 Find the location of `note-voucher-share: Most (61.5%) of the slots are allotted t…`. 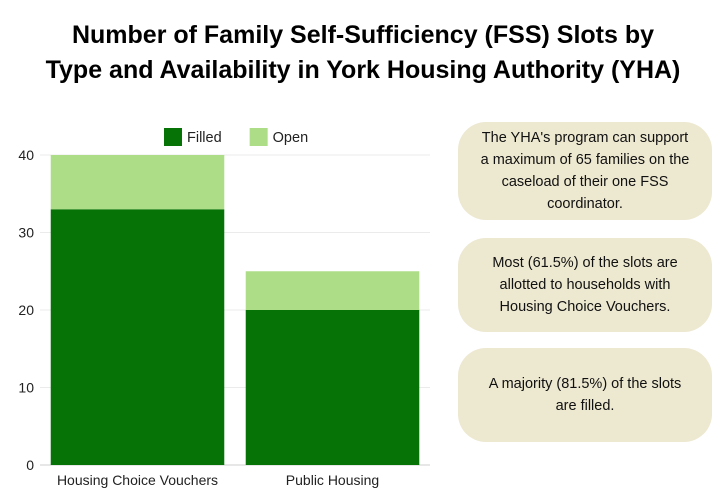

note-voucher-share: Most (61.5%) of the slots are allotted t… is located at coordinates (585, 285).